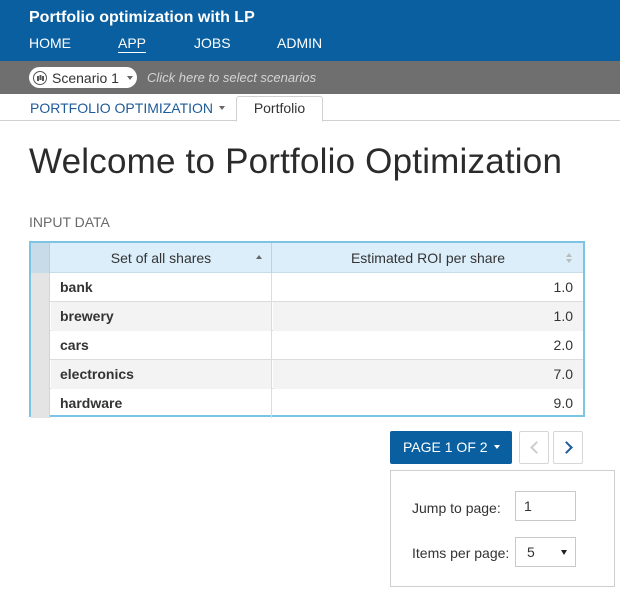  I want to click on table-row: cars 2.0, so click(307, 345).